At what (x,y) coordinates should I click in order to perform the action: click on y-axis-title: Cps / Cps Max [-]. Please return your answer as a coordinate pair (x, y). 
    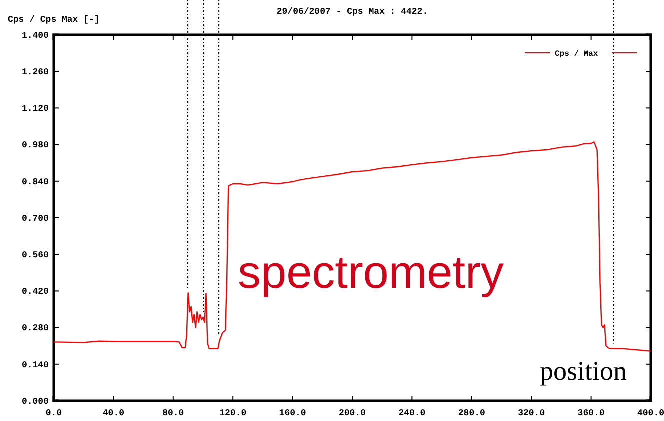
    Looking at the image, I should click on (54, 20).